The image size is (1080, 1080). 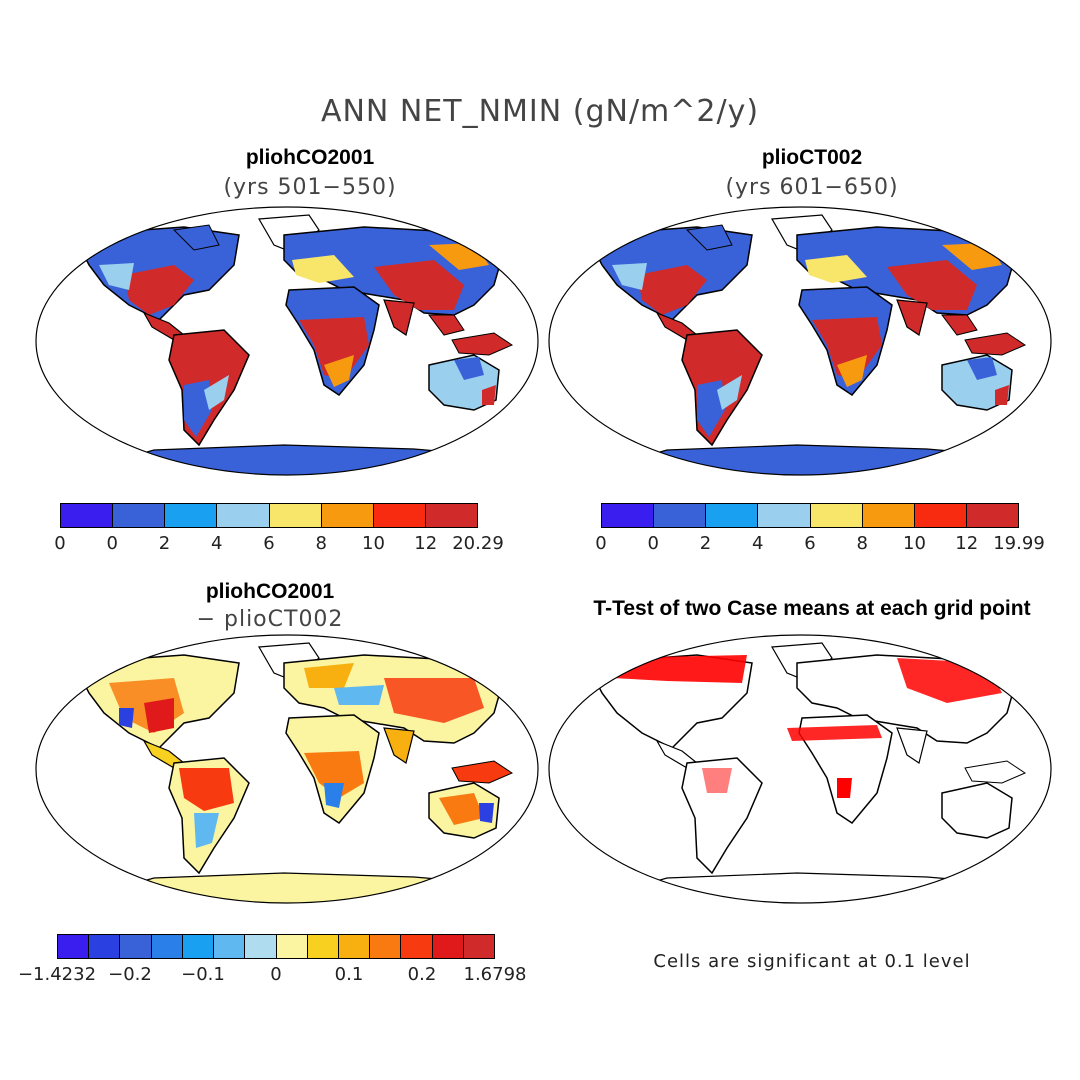 I want to click on colorbar-tick-label: −0.2, so click(x=130, y=974).